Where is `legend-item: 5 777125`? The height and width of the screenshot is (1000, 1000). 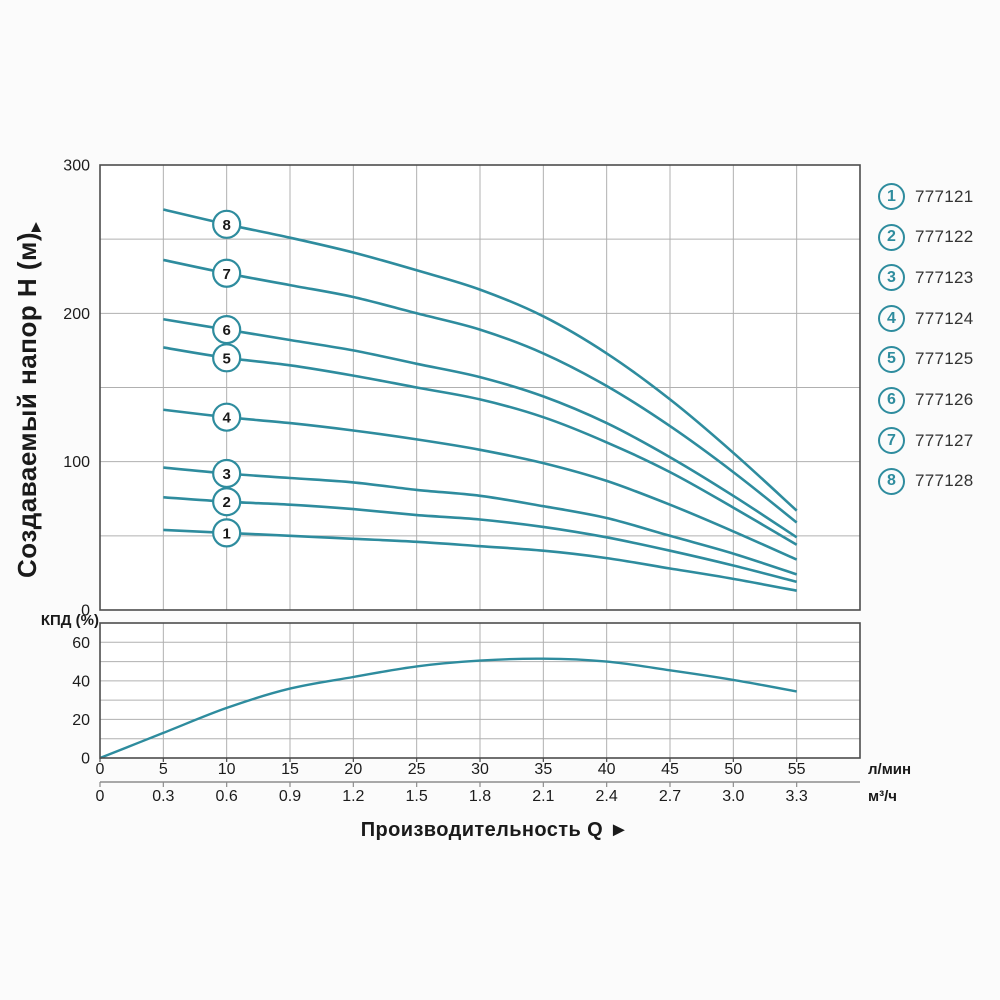
legend-item: 5 777125 is located at coordinates (926, 359).